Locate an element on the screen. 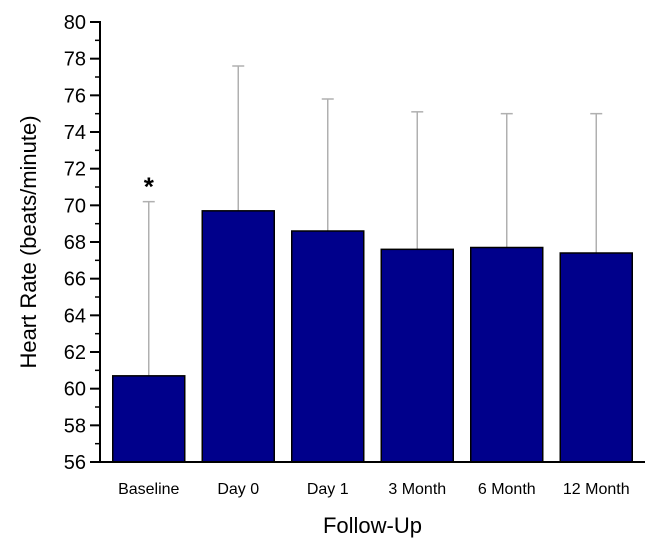 The width and height of the screenshot is (654, 543). bar-6-month is located at coordinates (507, 354).